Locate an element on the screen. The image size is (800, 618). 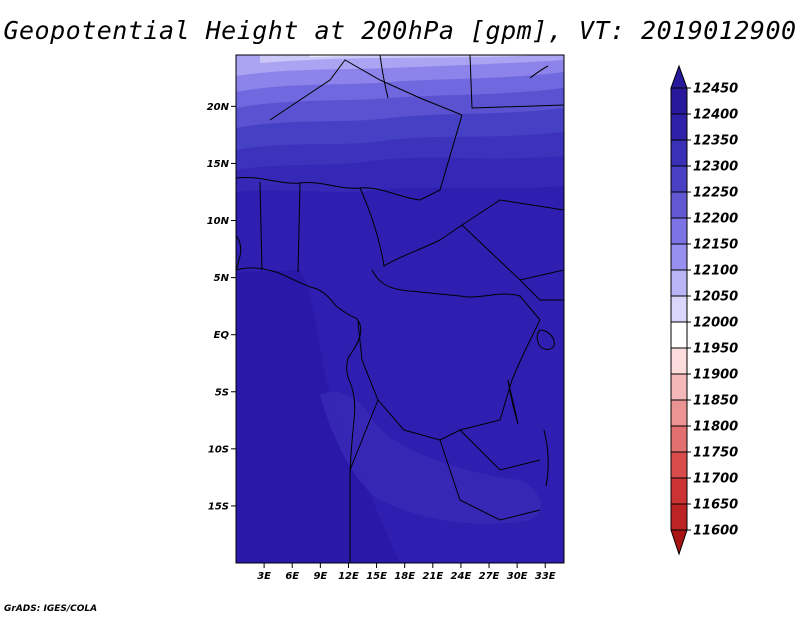
colorbar-label: 12150 is located at coordinates (715, 245).